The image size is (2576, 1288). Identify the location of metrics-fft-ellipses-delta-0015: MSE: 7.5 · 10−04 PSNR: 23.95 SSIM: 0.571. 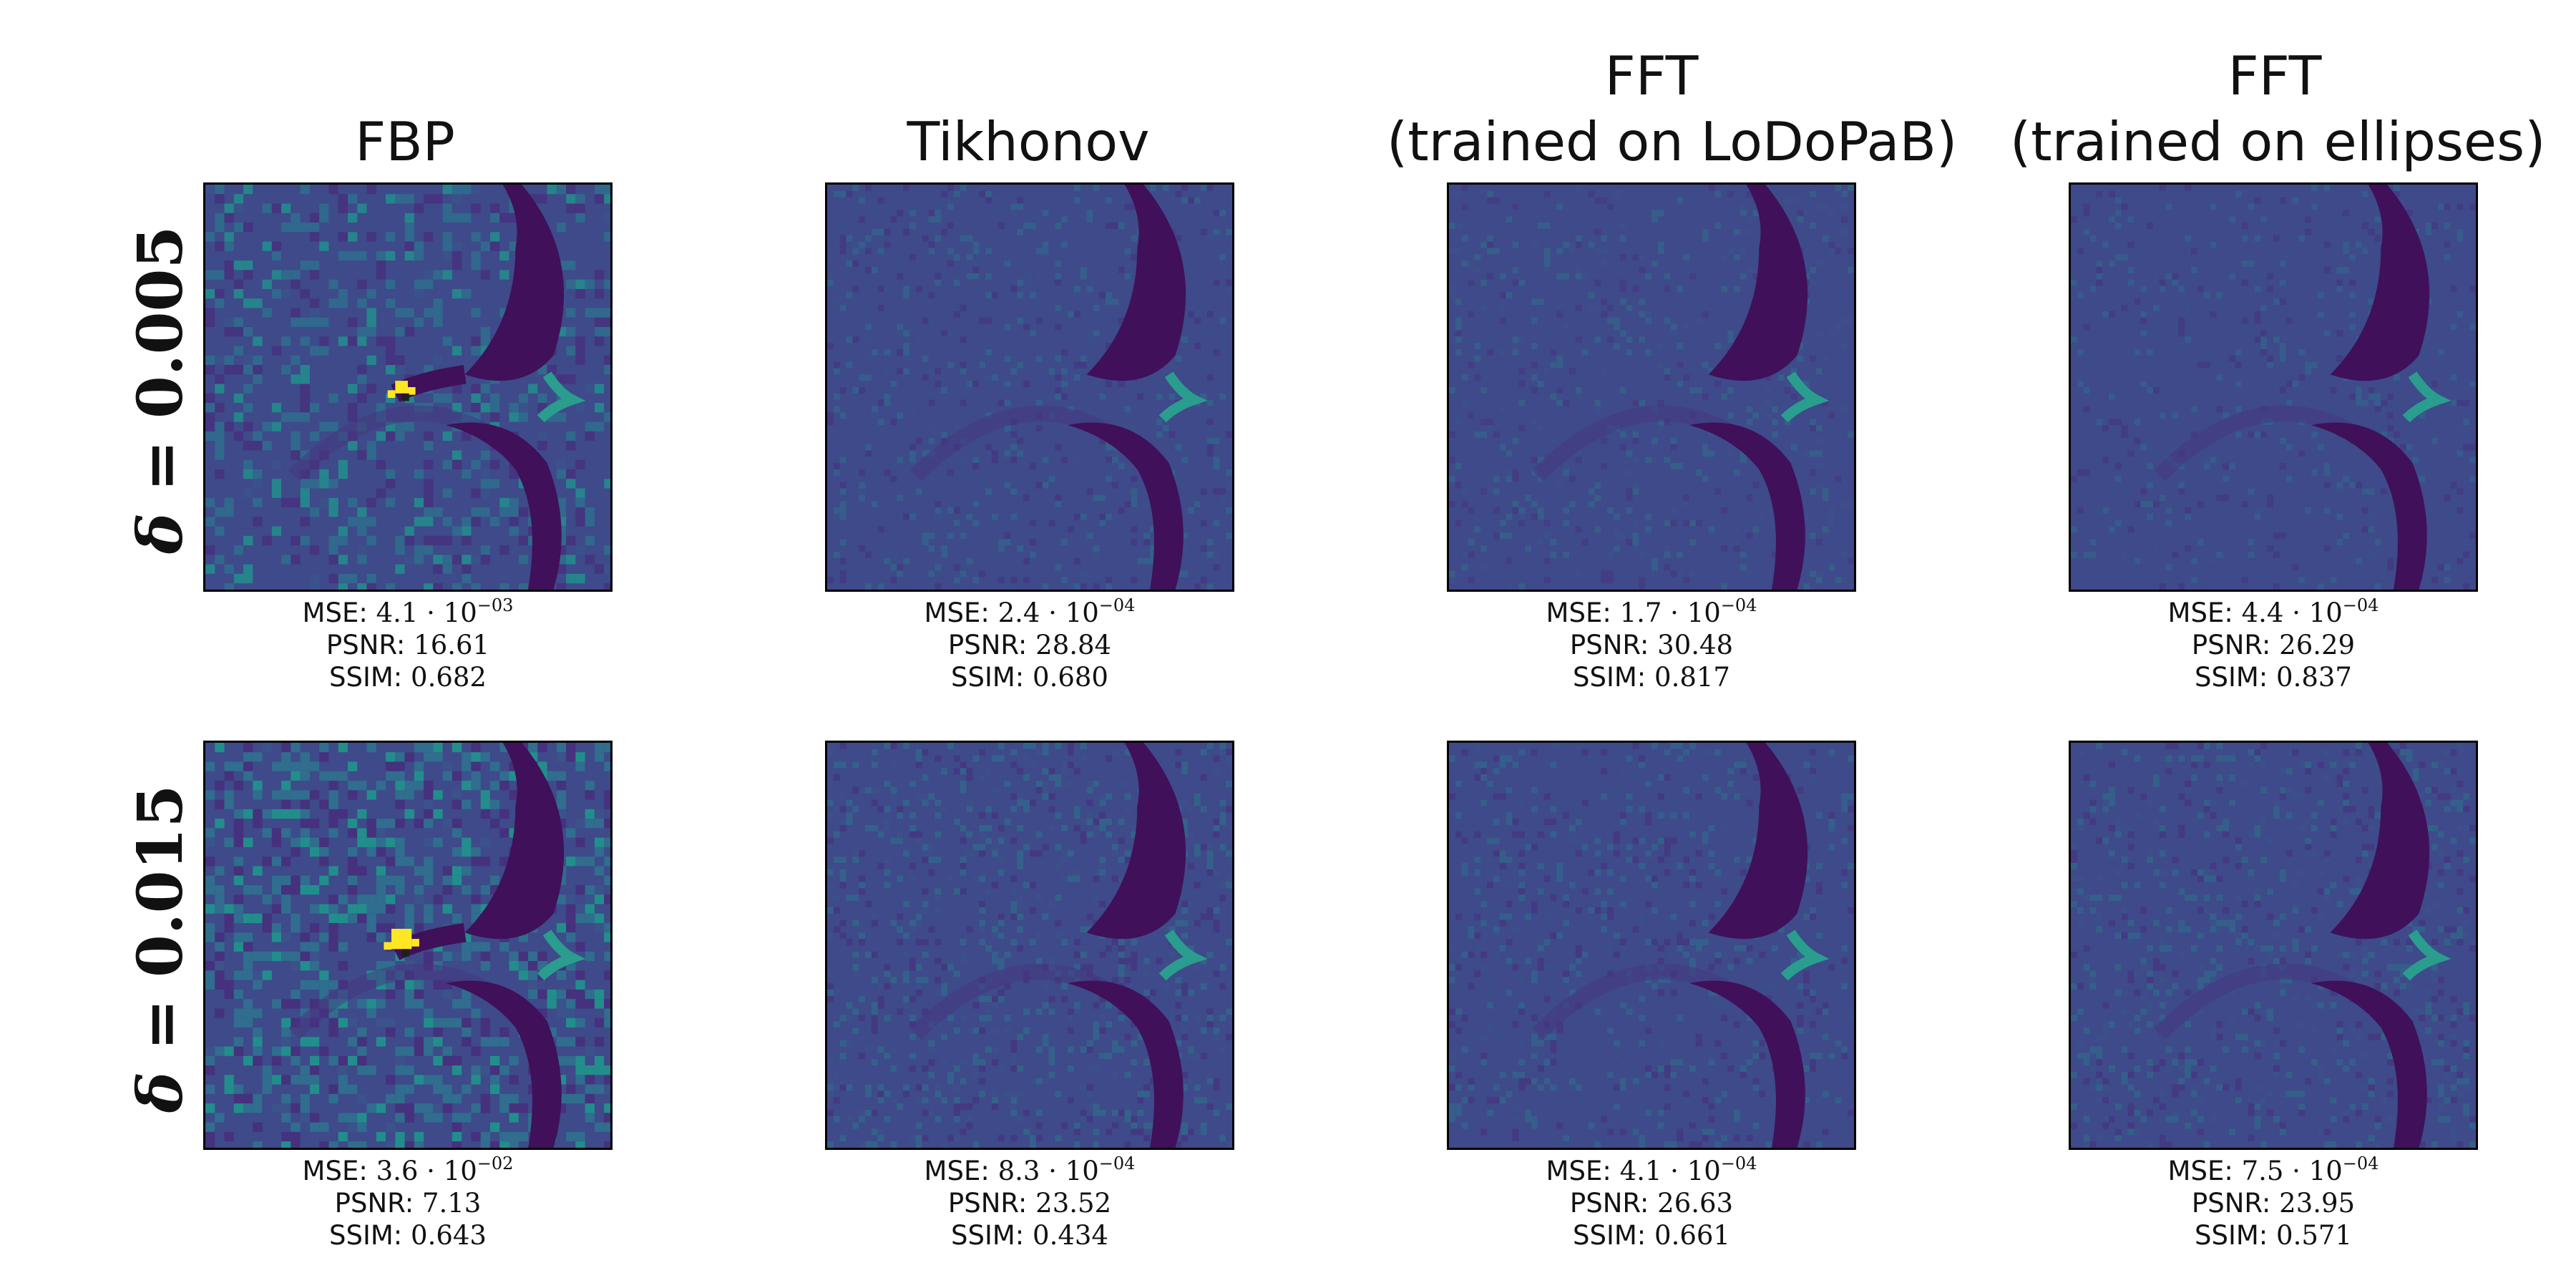
(2273, 1203).